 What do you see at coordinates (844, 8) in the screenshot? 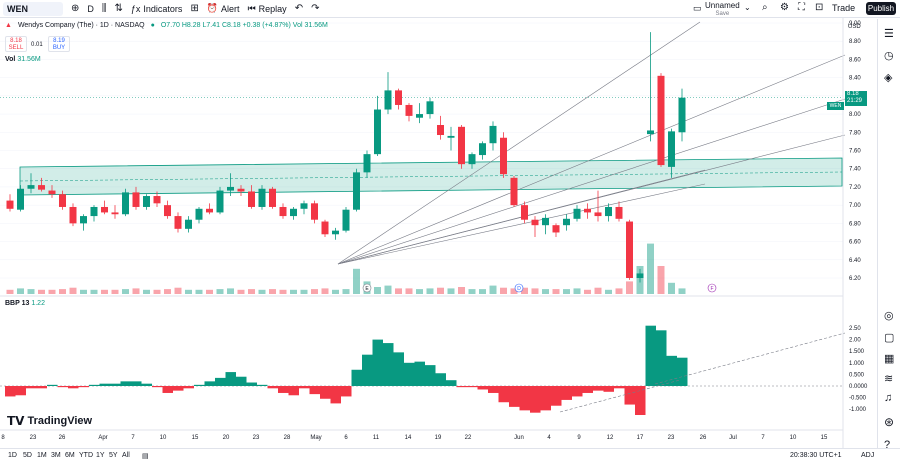
I see `trade-button: Trade` at bounding box center [844, 8].